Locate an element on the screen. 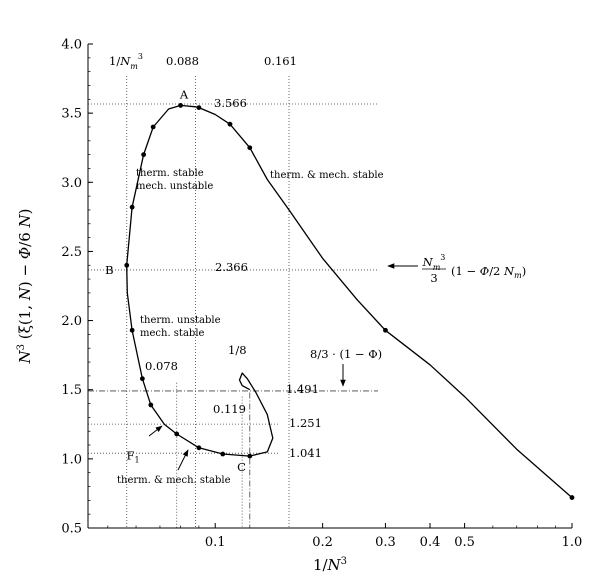 Image resolution: width=598 pixels, height=579 pixels. x-tick-label: 1.0 is located at coordinates (572, 542).